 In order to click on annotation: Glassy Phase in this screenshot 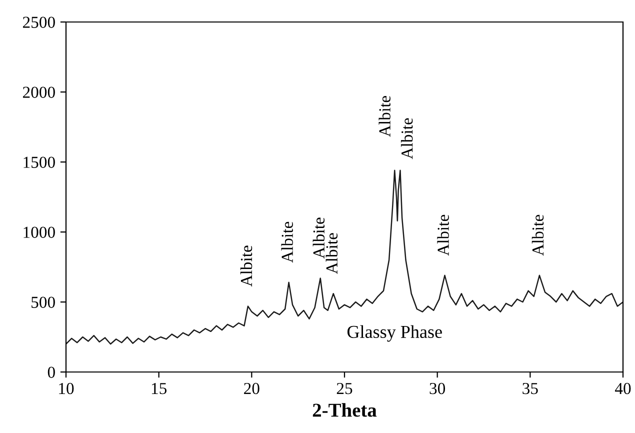, I will do `click(394, 333)`.